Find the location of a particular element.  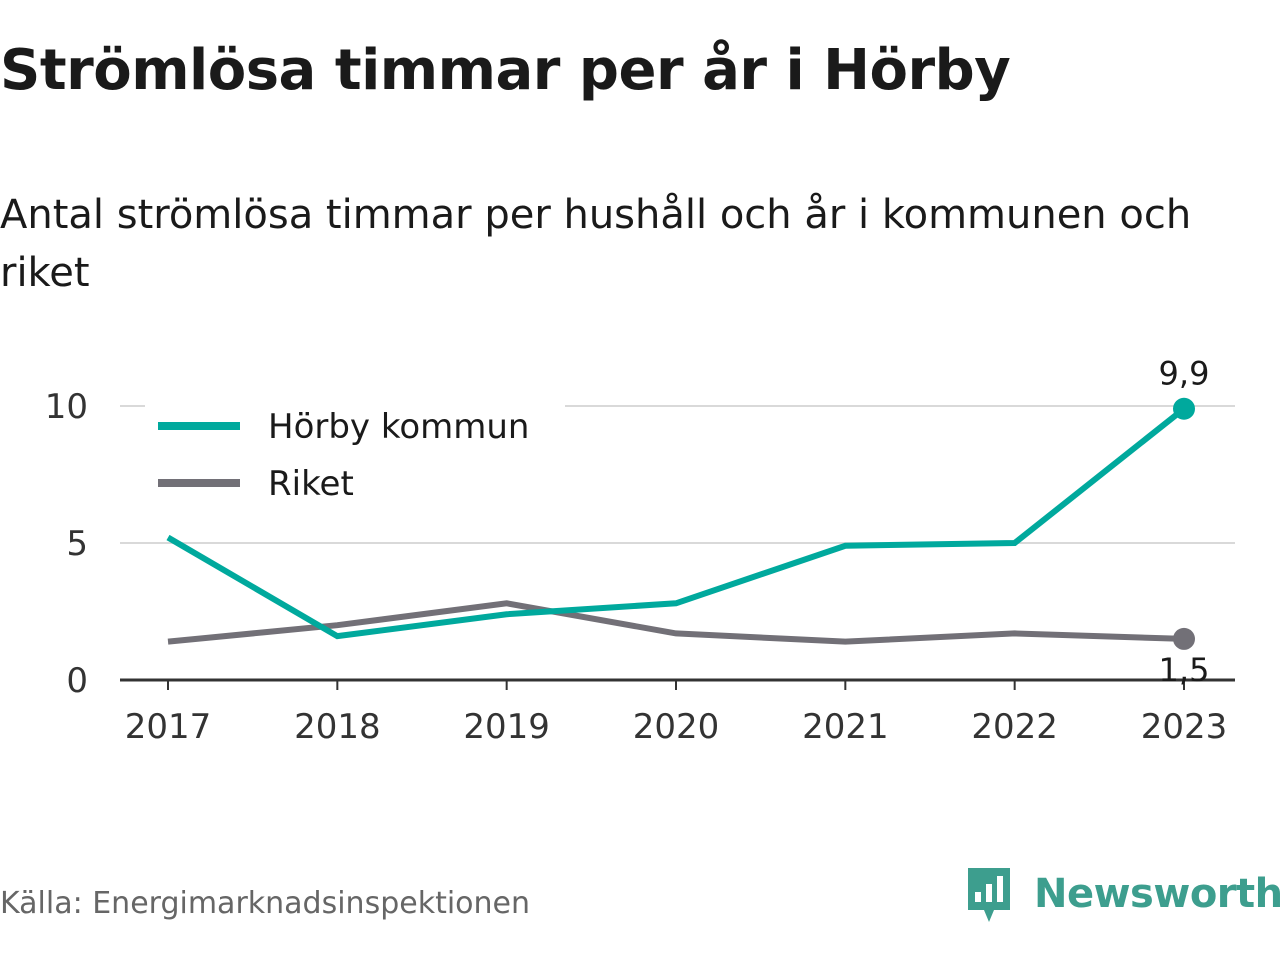

legend: Hörby kommun Riket is located at coordinates (355, 458).